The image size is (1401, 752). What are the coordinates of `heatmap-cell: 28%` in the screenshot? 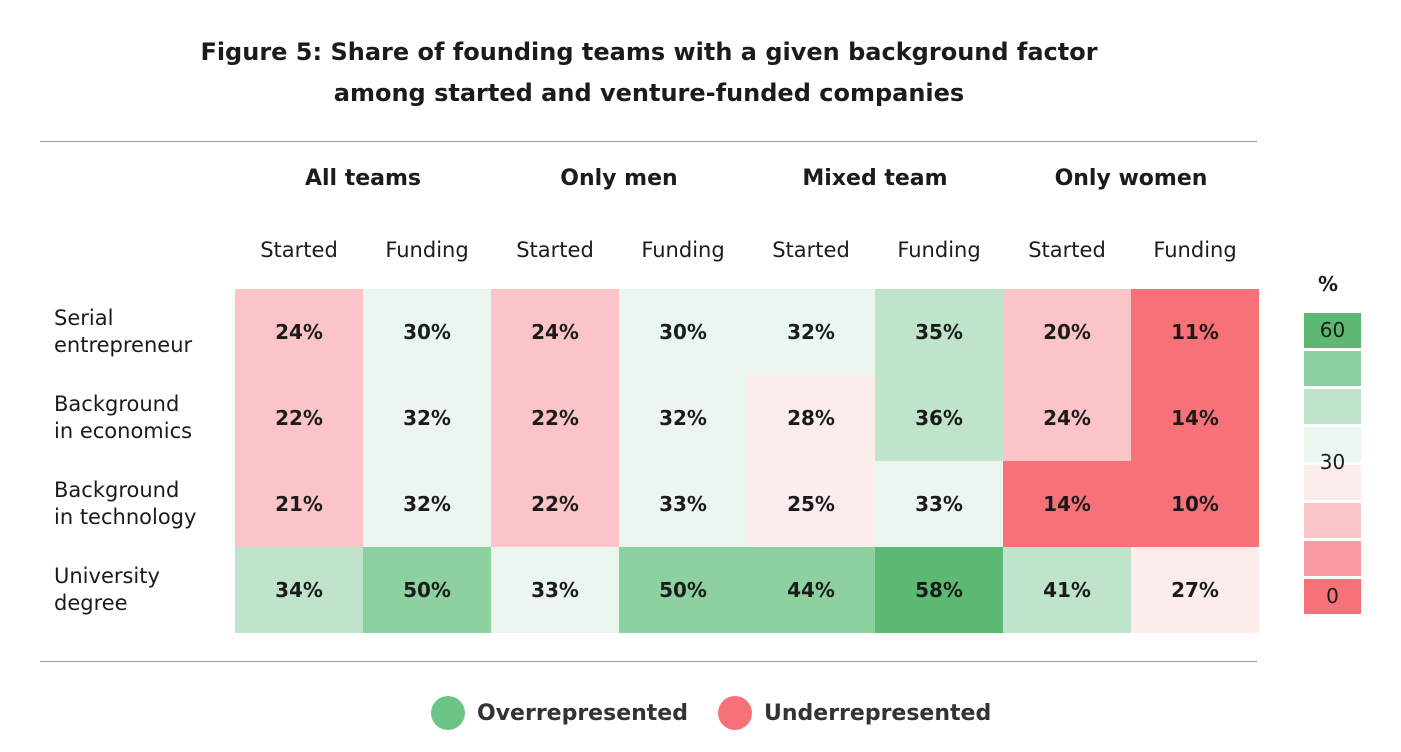 It's located at (811, 418).